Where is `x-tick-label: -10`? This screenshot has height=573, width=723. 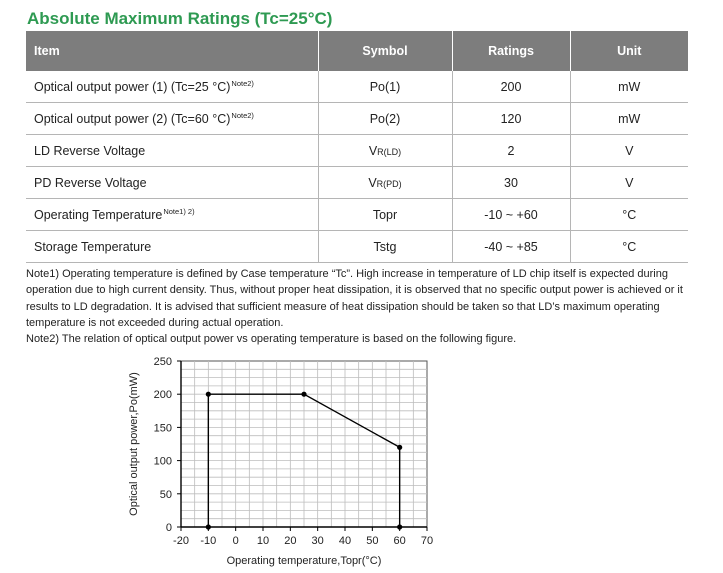 x-tick-label: -10 is located at coordinates (208, 541).